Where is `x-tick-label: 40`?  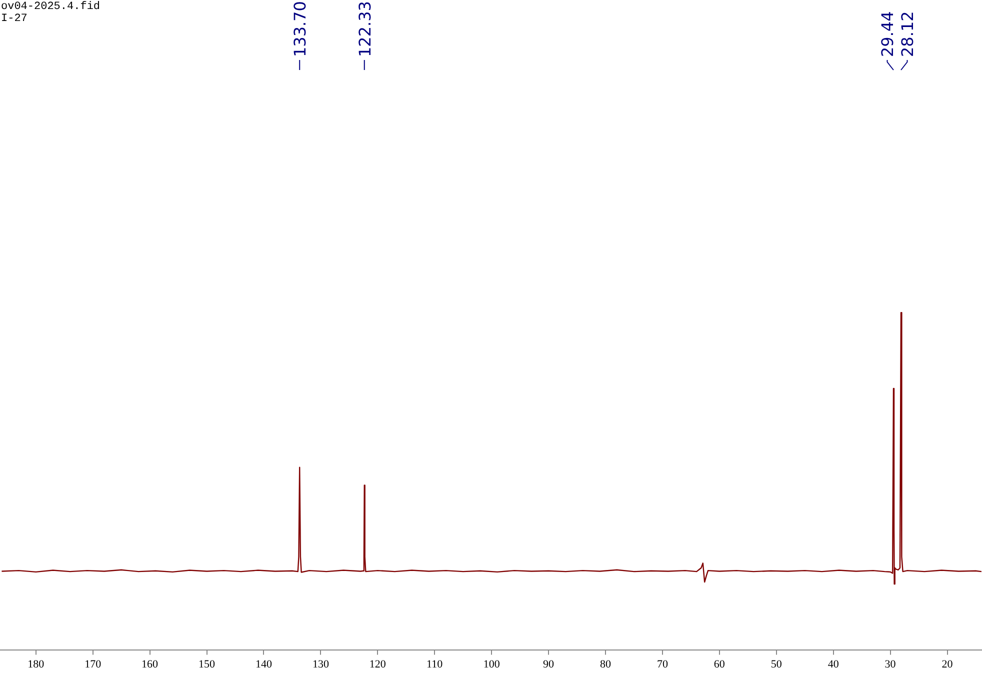
x-tick-label: 40 is located at coordinates (834, 664).